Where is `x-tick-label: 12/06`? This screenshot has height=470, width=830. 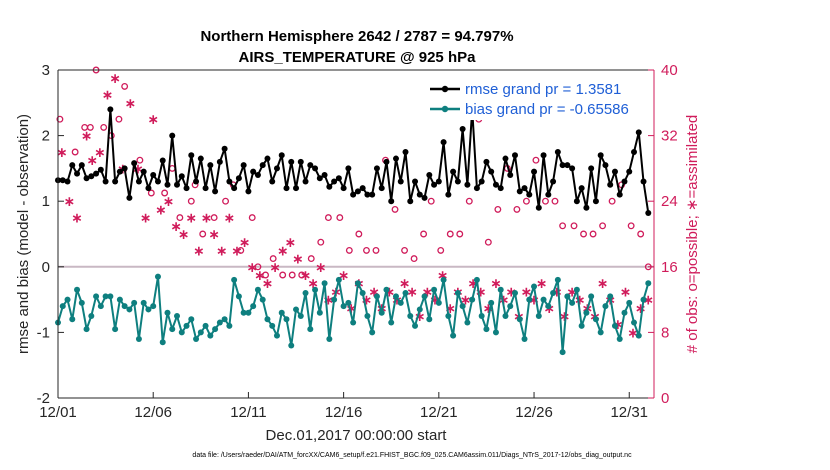 x-tick-label: 12/06 is located at coordinates (153, 412).